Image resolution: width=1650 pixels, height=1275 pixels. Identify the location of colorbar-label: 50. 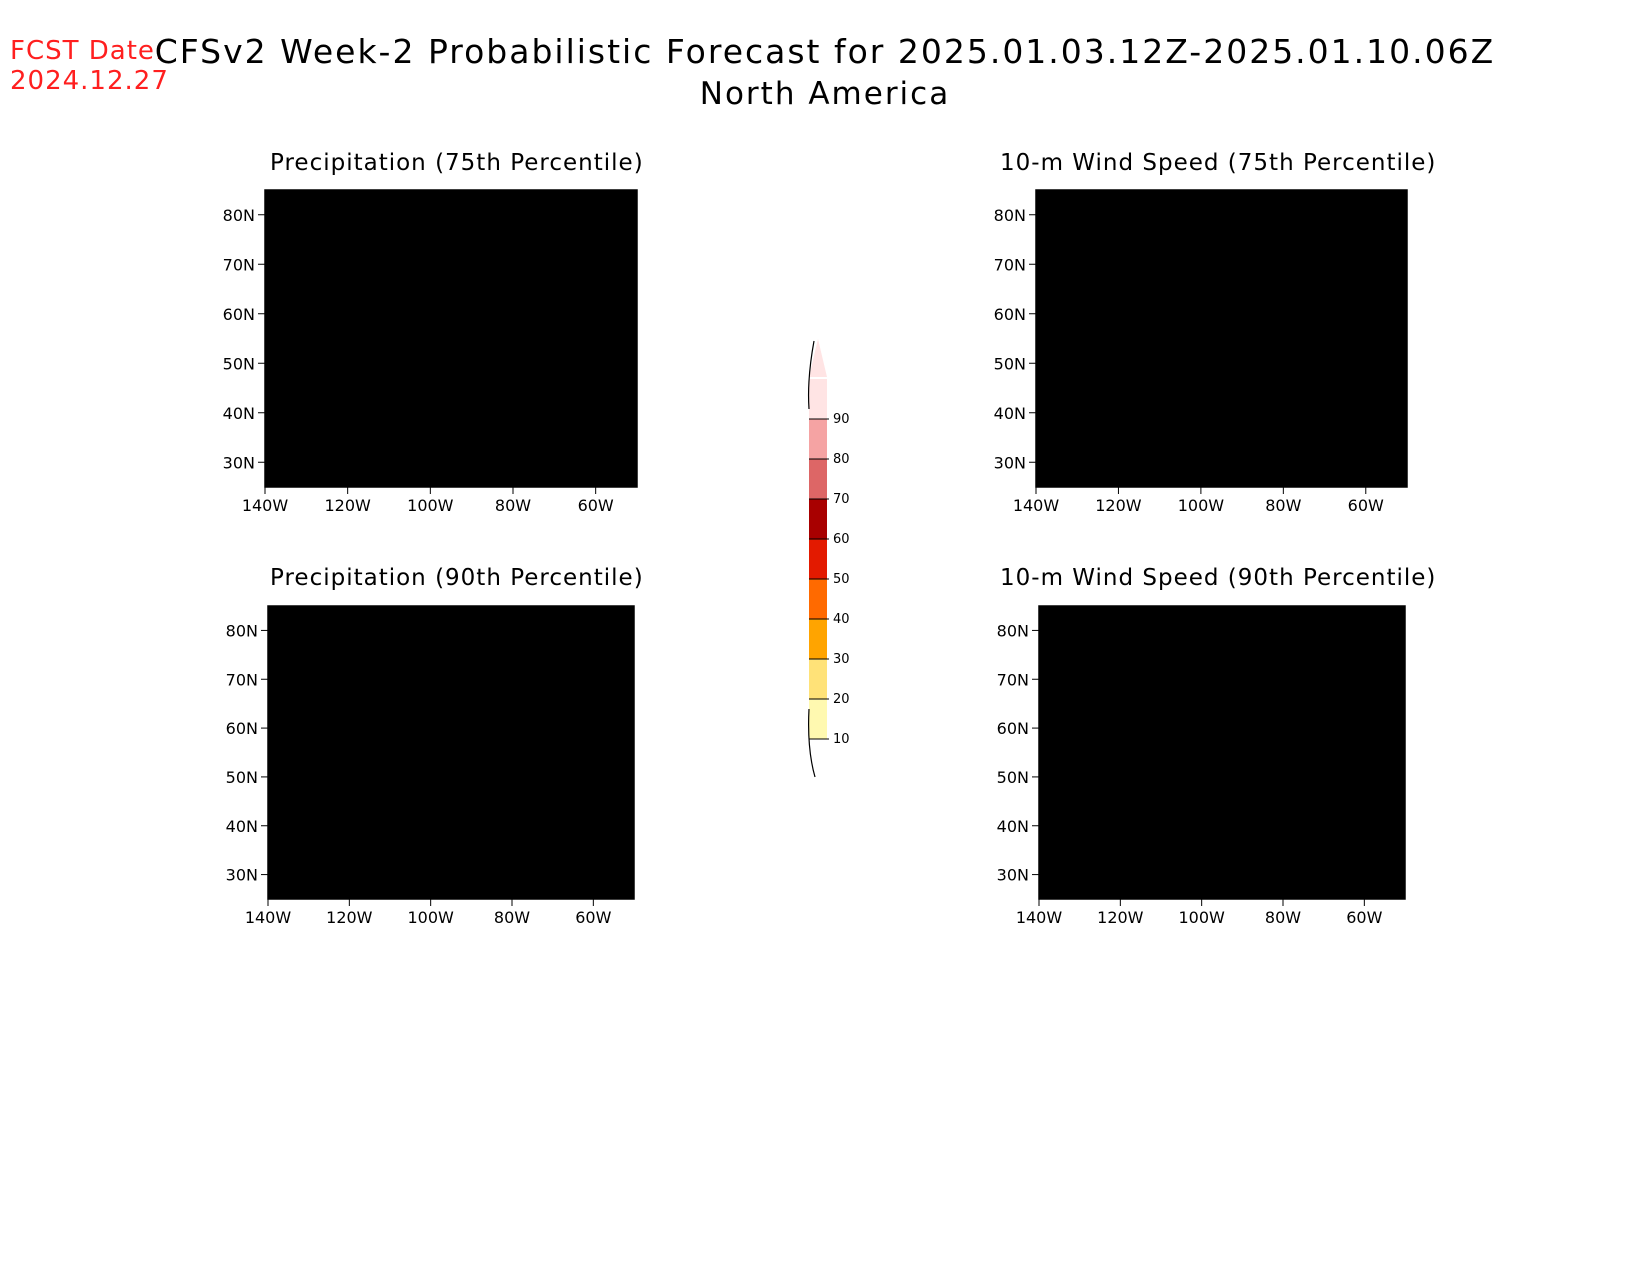
(841, 579).